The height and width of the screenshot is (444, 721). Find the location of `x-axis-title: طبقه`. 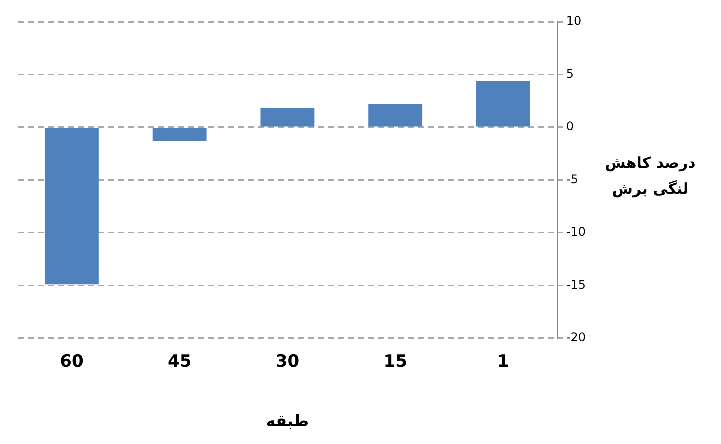

x-axis-title: طبقه is located at coordinates (288, 421).